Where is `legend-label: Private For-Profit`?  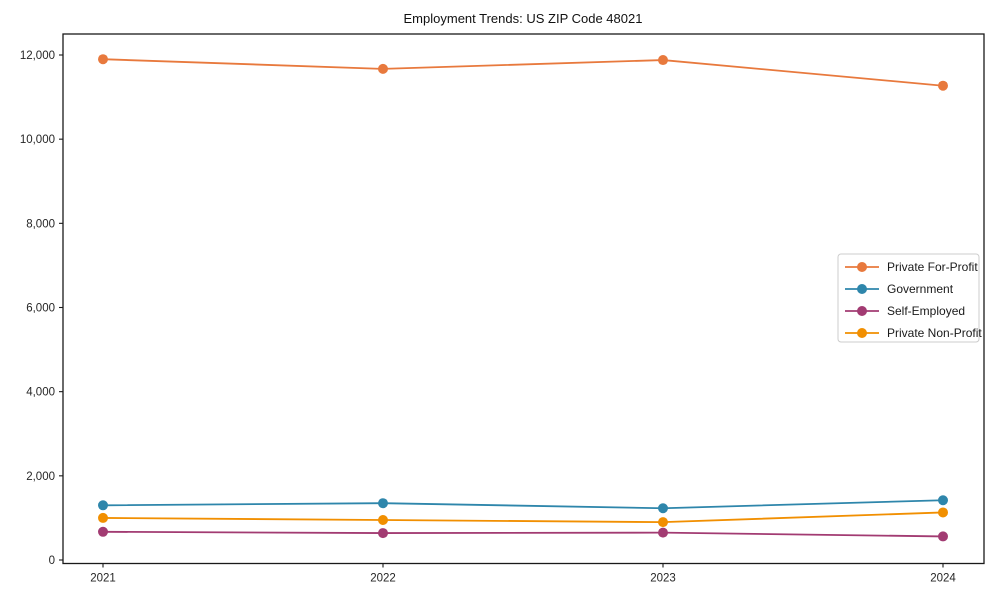
legend-label: Private For-Profit is located at coordinates (932, 267).